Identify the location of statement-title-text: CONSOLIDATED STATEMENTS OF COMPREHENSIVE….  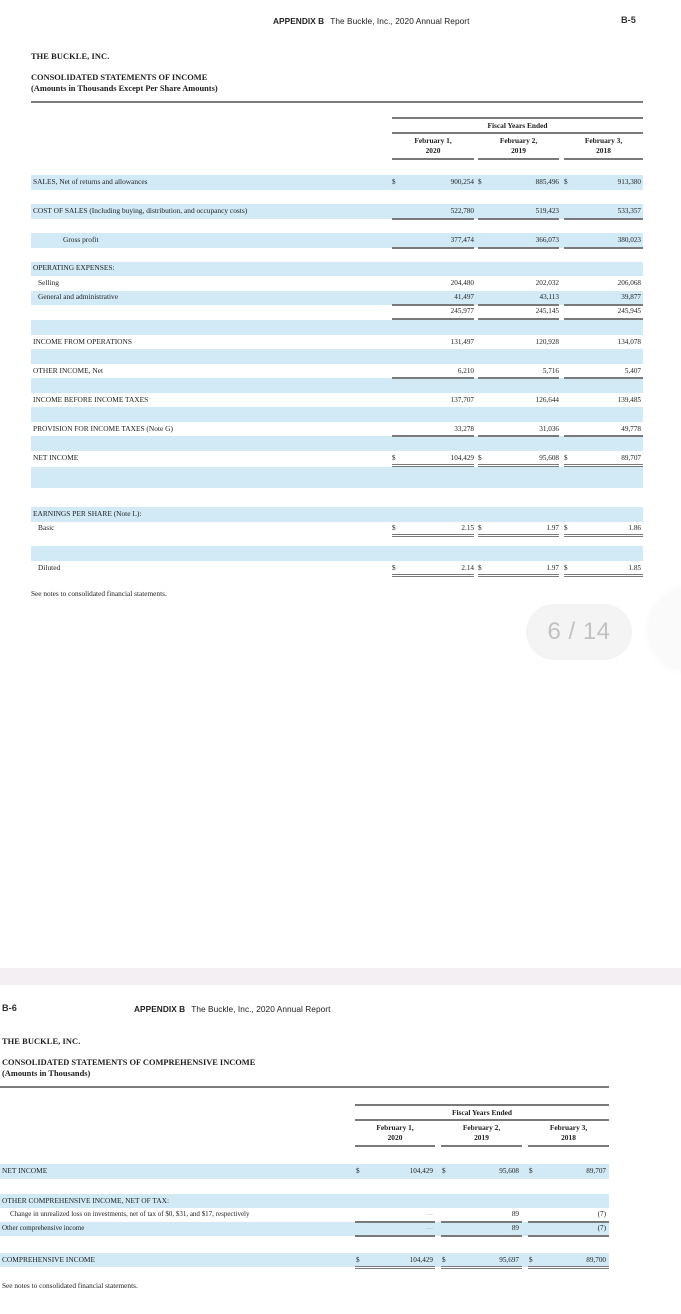
(129, 1062).